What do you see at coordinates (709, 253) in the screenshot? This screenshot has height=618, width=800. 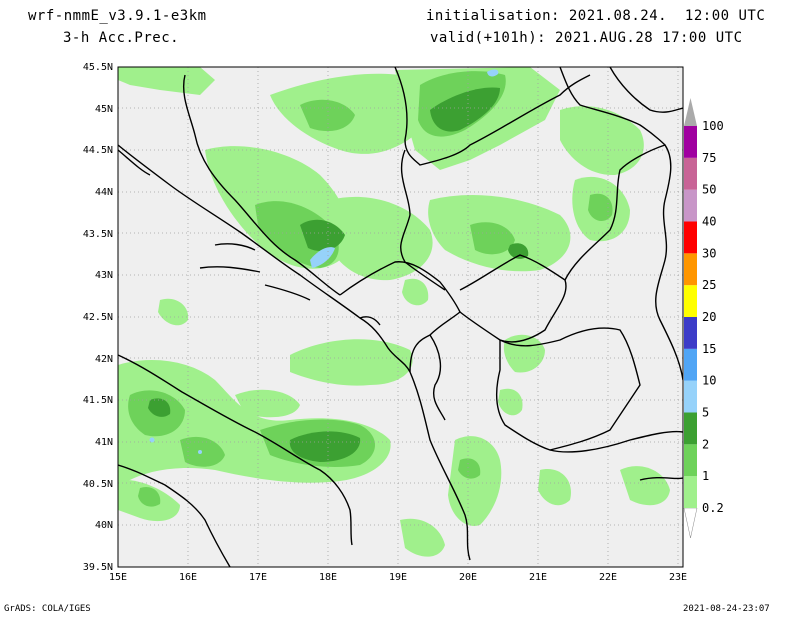 I see `legend-label: 30` at bounding box center [709, 253].